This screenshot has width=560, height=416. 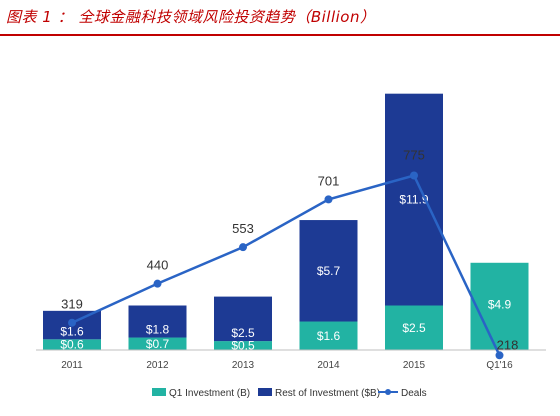 What do you see at coordinates (414, 155) in the screenshot?
I see `deals-label-2015: 775` at bounding box center [414, 155].